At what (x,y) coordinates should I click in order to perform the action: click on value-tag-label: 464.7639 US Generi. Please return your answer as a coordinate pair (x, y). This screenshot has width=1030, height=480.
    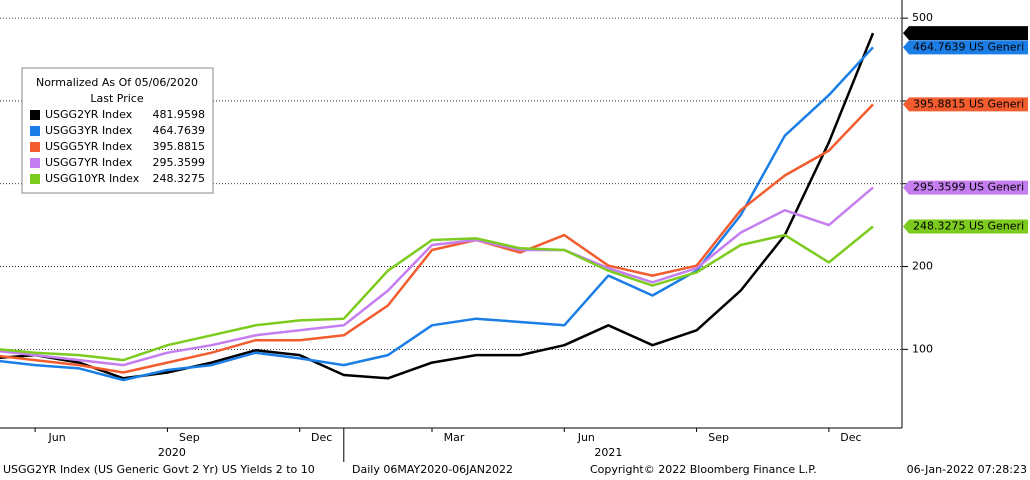
    Looking at the image, I should click on (968, 46).